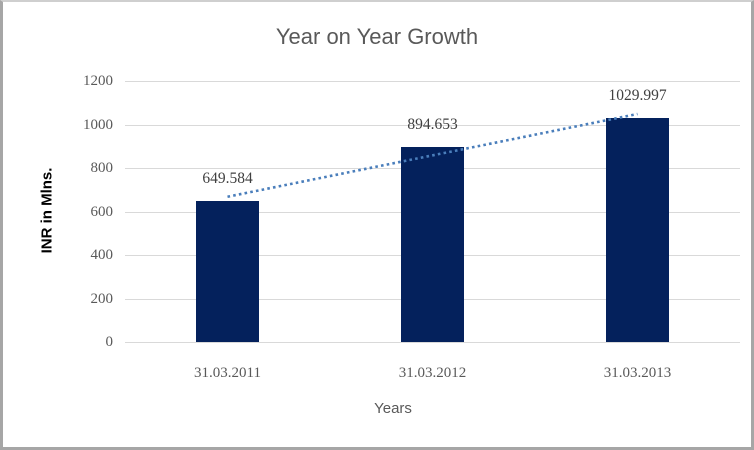 This screenshot has width=754, height=450. What do you see at coordinates (109, 342) in the screenshot?
I see `y-tick-label: 0` at bounding box center [109, 342].